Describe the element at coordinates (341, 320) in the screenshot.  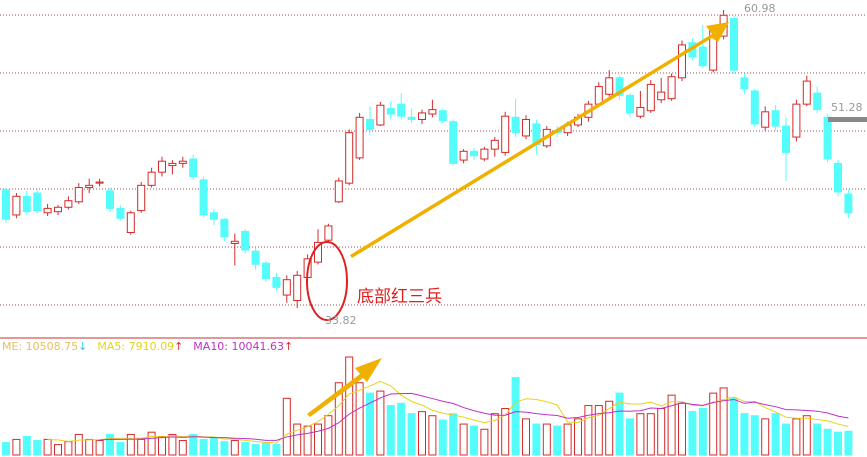
I see `low-label: 33.82` at that location.